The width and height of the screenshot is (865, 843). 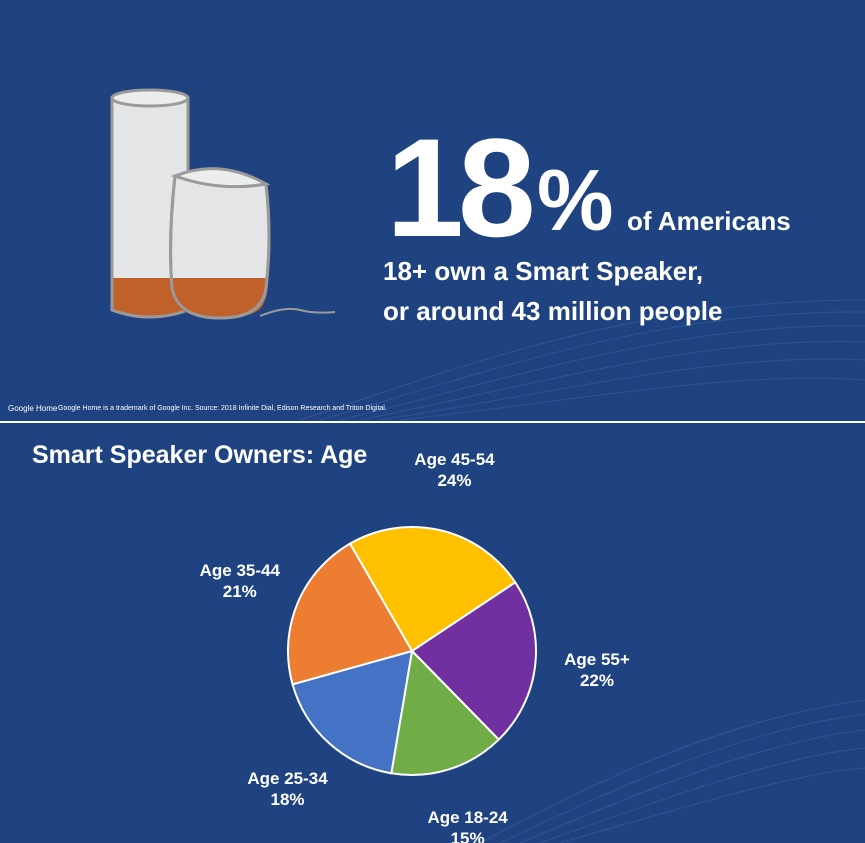 What do you see at coordinates (543, 271) in the screenshot?
I see `headline-line-1: 18+ own a Smart Speaker,` at bounding box center [543, 271].